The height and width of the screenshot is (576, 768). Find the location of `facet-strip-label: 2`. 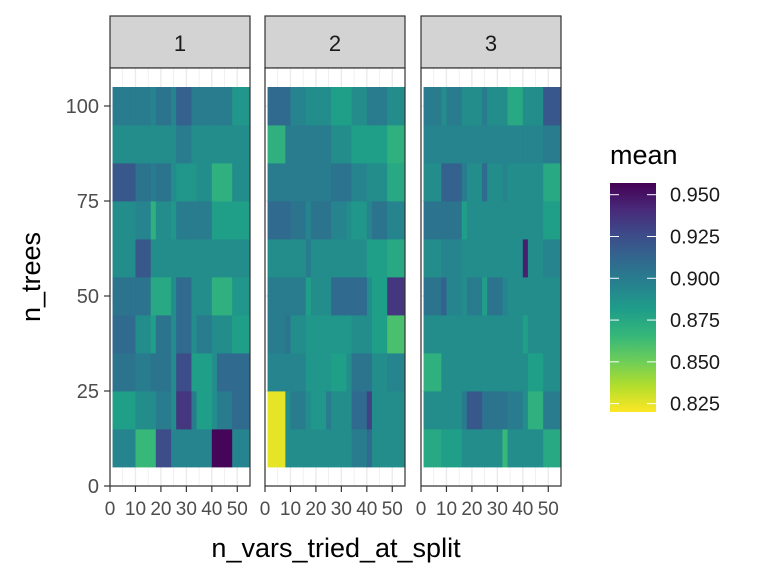

facet-strip-label: 2 is located at coordinates (335, 43).